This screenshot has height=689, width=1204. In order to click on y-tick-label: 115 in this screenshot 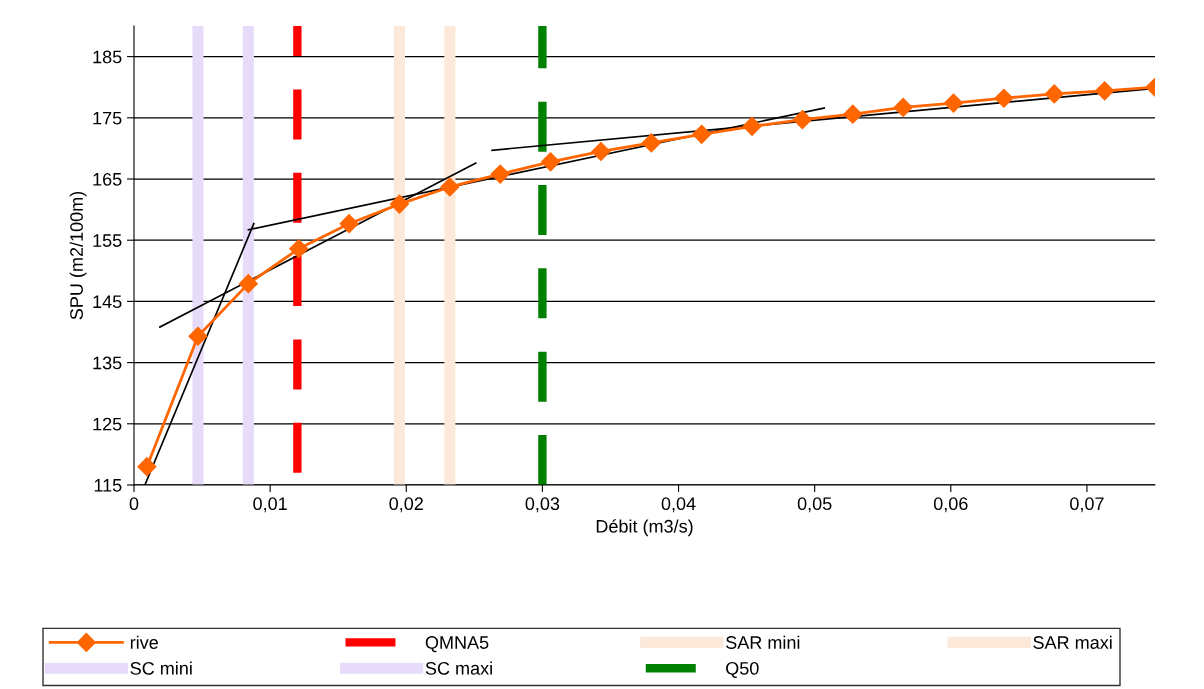, I will do `click(108, 485)`.